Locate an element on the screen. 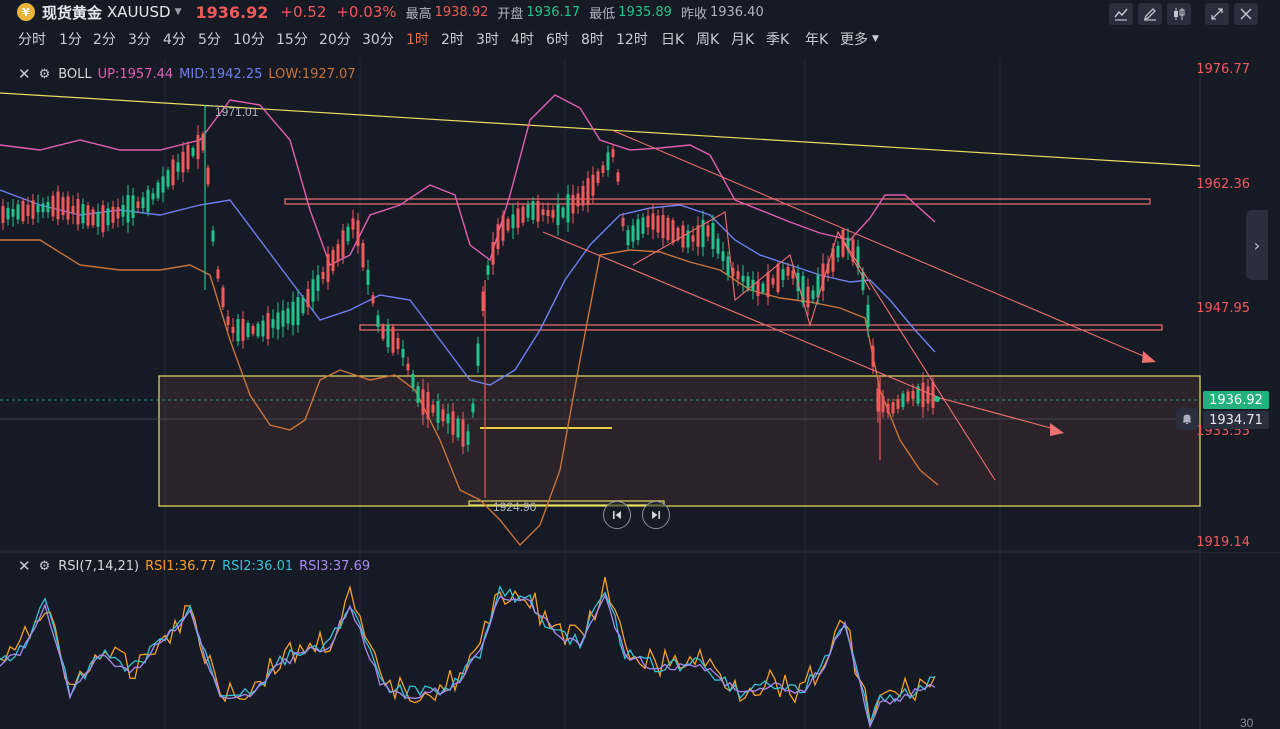 Image resolution: width=1280 pixels, height=729 pixels. timeframe-21: 年K is located at coordinates (817, 40).